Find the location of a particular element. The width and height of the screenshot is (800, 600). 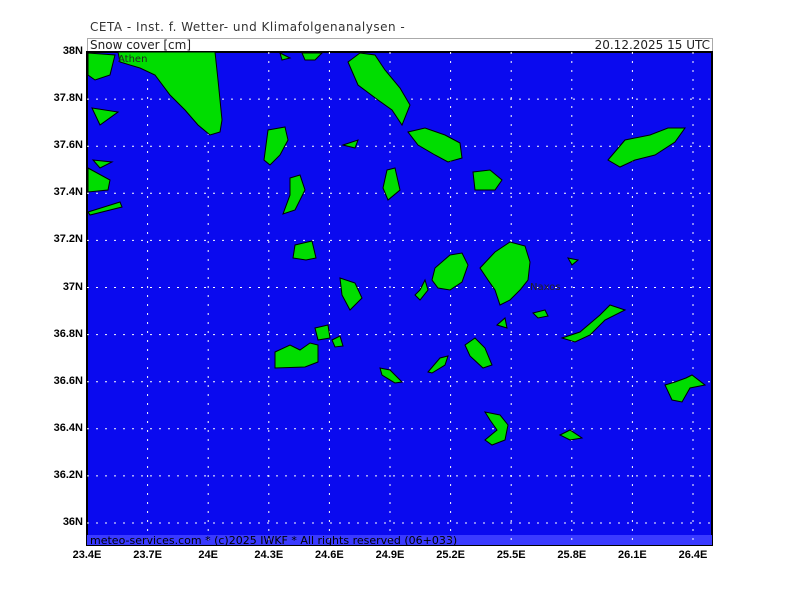

lat-tick-label: 36.6N is located at coordinates (68, 380).